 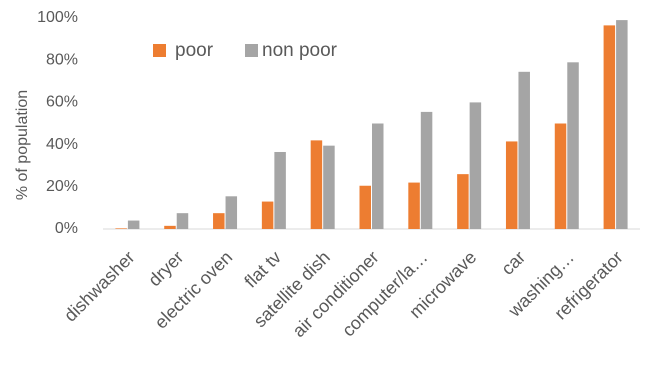 I want to click on y-axis-title: % of population, so click(x=22, y=145).